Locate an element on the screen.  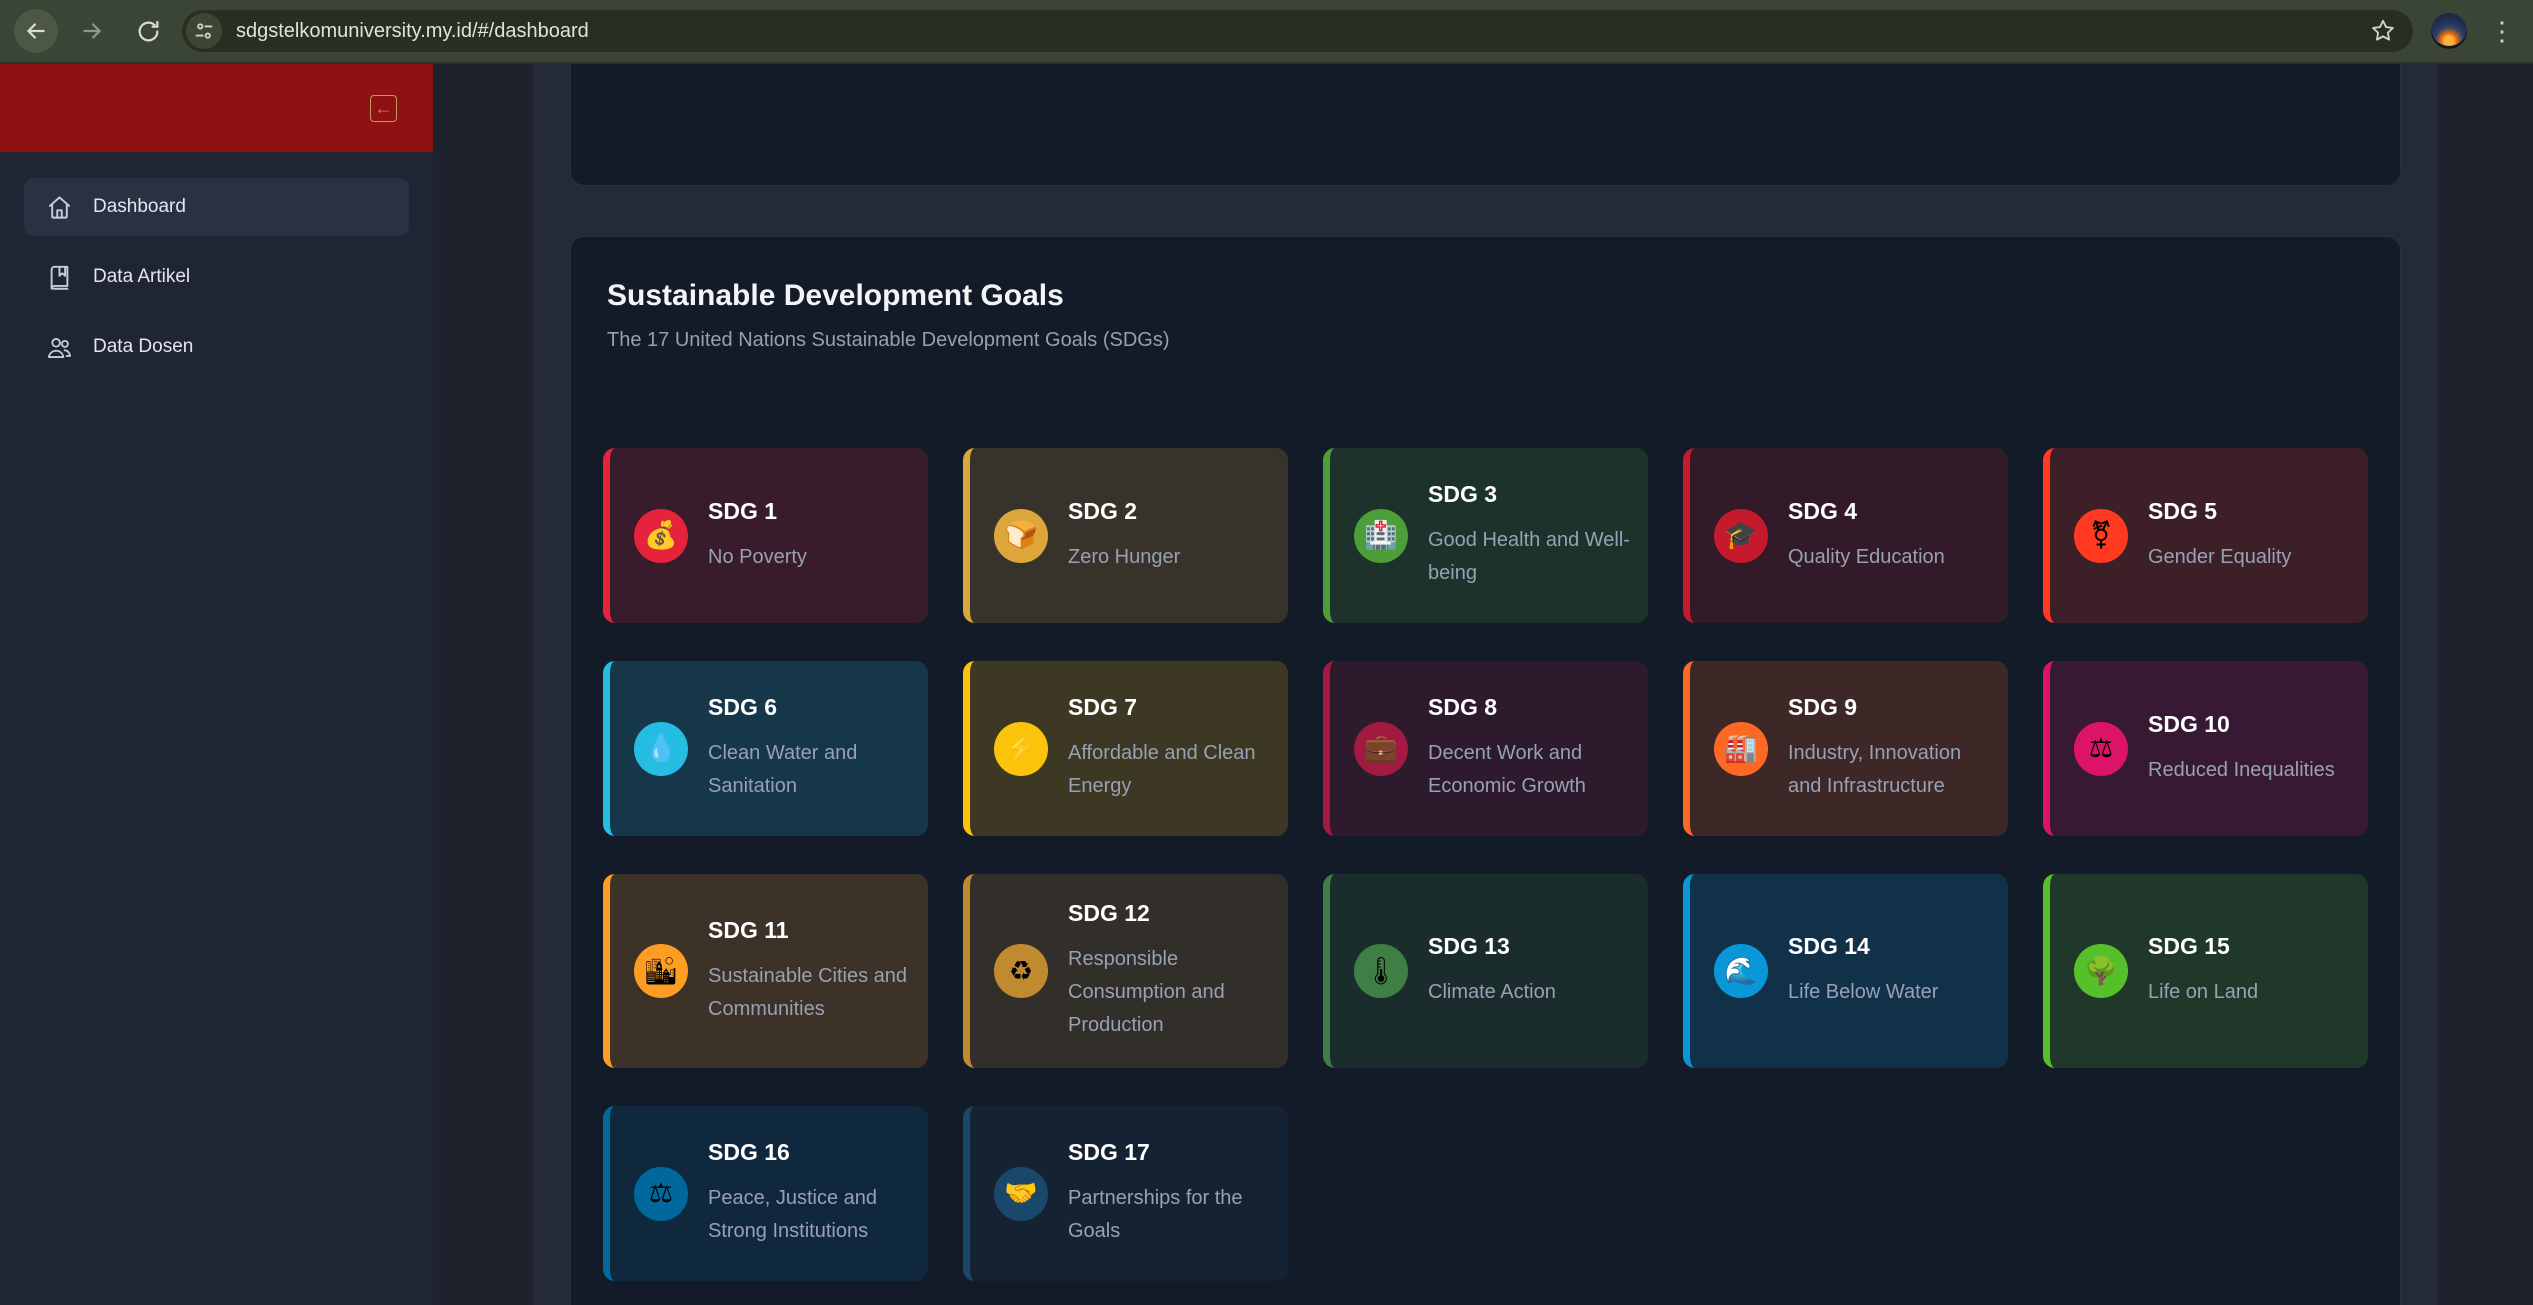
browser-back-button is located at coordinates (36, 31).